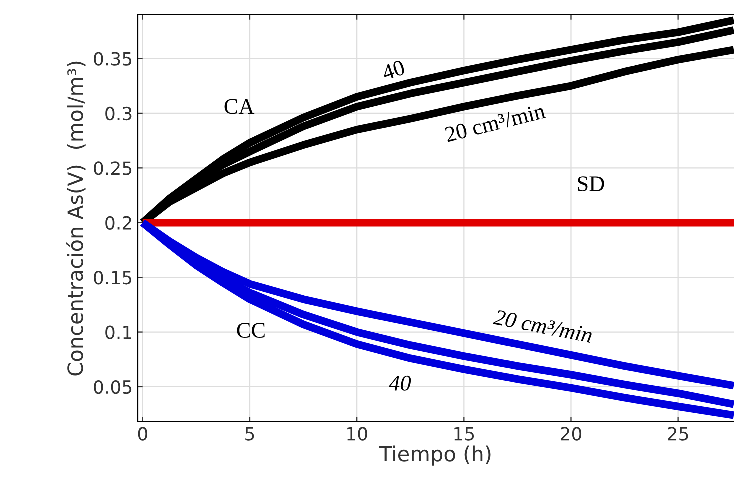 Image resolution: width=734 pixels, height=484 pixels. Describe the element at coordinates (464, 434) in the screenshot. I see `x-tick-label: 15` at that location.